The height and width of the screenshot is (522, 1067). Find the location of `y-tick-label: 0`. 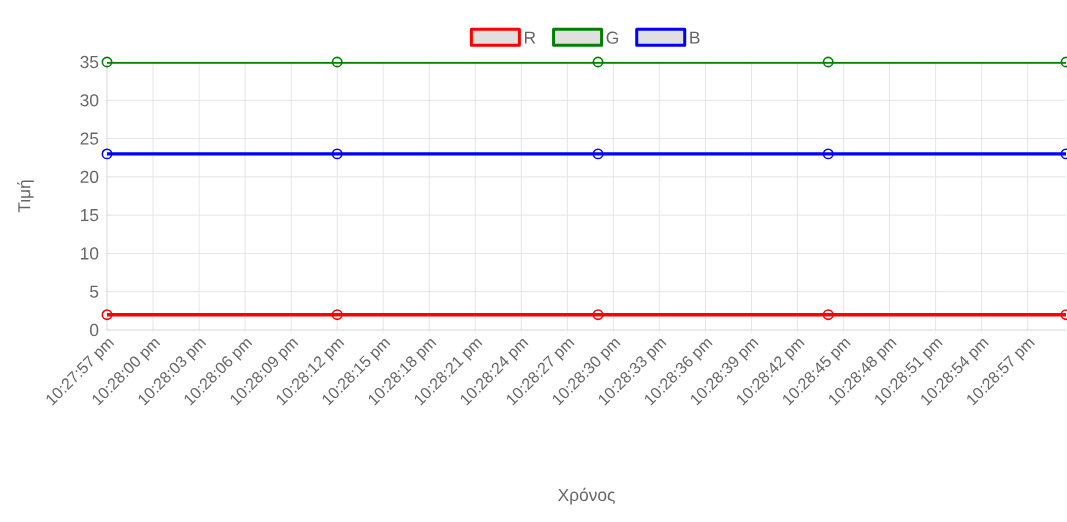

y-tick-label: 0 is located at coordinates (94, 330).